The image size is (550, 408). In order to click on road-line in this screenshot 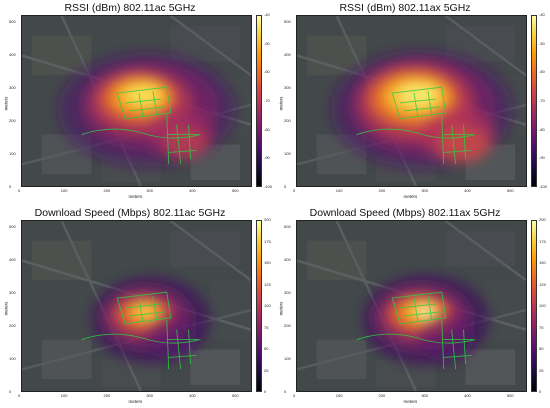, I will do `click(485, 46)`.